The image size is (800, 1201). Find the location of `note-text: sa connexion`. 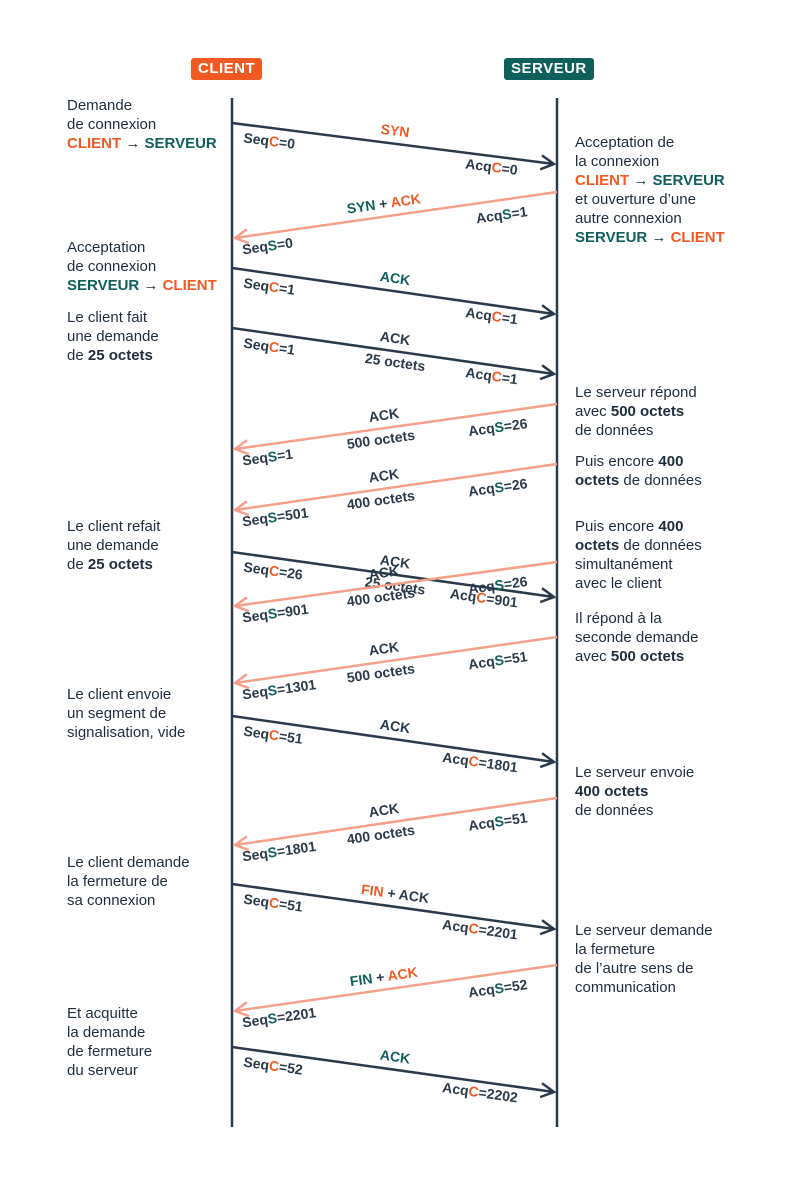

note-text: sa connexion is located at coordinates (111, 900).